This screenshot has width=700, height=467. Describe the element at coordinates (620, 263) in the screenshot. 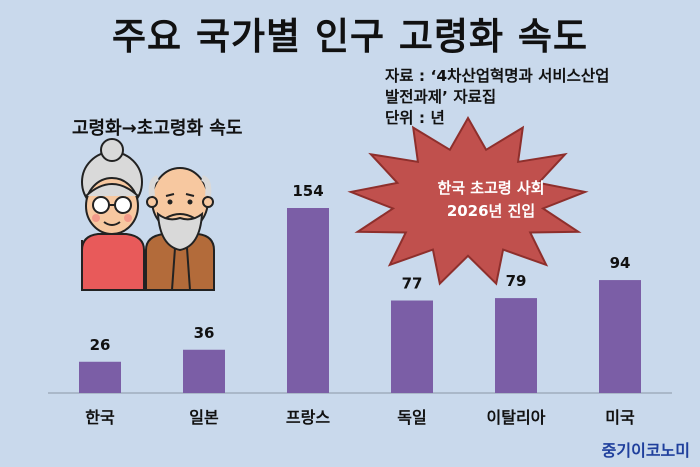

I see `value-label: 94` at that location.